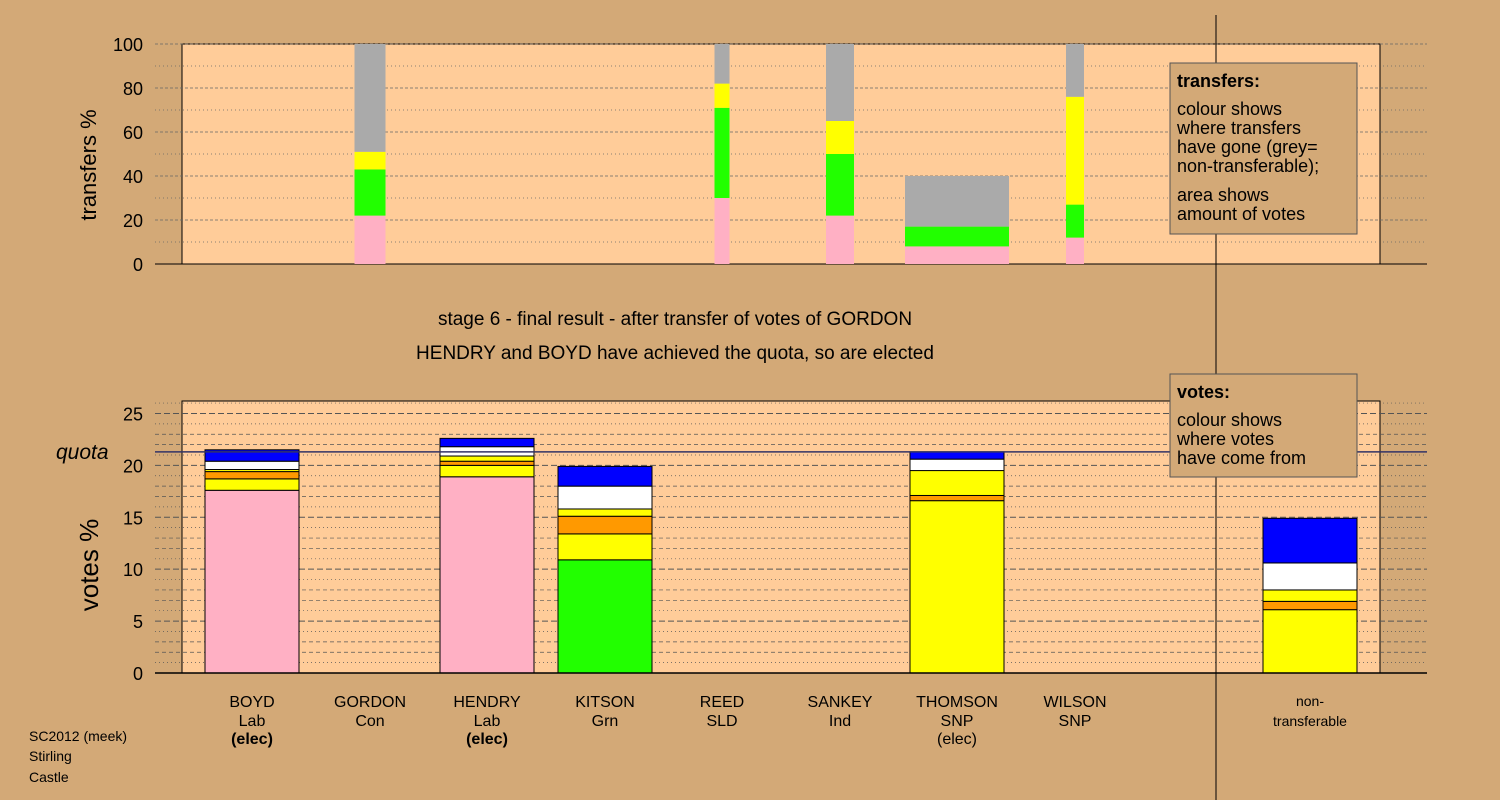 The width and height of the screenshot is (1500, 800). What do you see at coordinates (1218, 81) in the screenshot?
I see `transfers-legend-heading: transfers:` at bounding box center [1218, 81].